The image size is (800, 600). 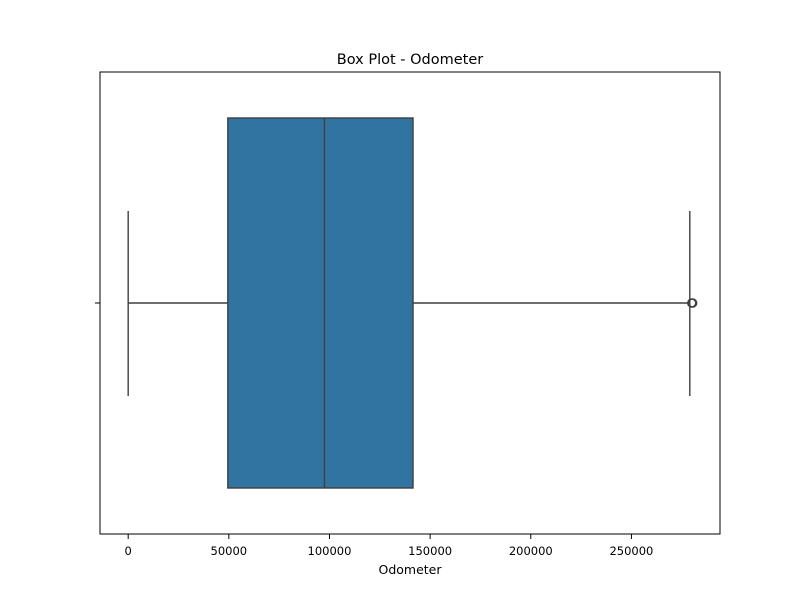 What do you see at coordinates (430, 551) in the screenshot?
I see `x-tick-label: 150000` at bounding box center [430, 551].